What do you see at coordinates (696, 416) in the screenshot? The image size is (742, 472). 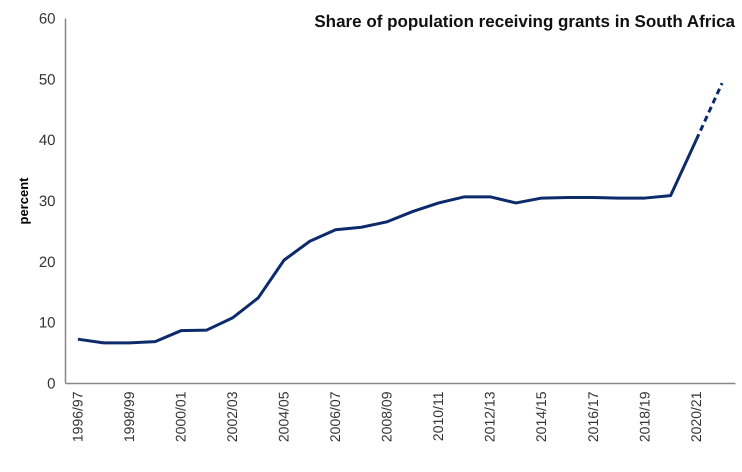 I see `x-tick-label: 2020/21` at bounding box center [696, 416].